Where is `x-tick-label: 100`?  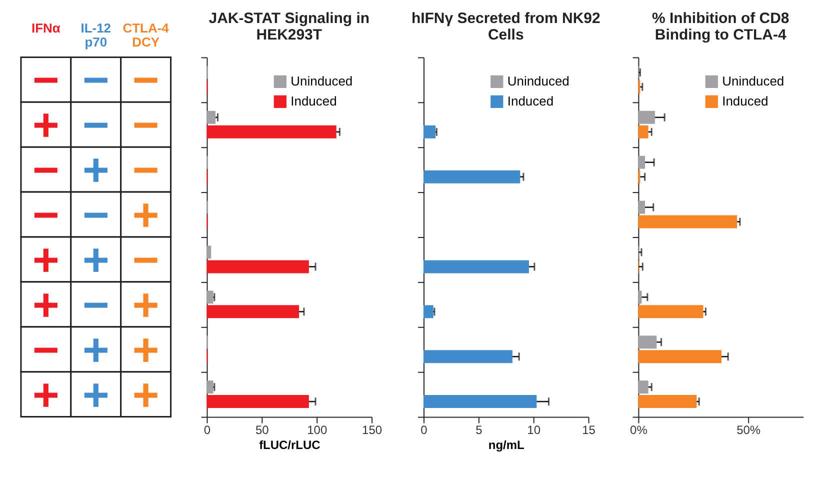
x-tick-label: 100 is located at coordinates (317, 430).